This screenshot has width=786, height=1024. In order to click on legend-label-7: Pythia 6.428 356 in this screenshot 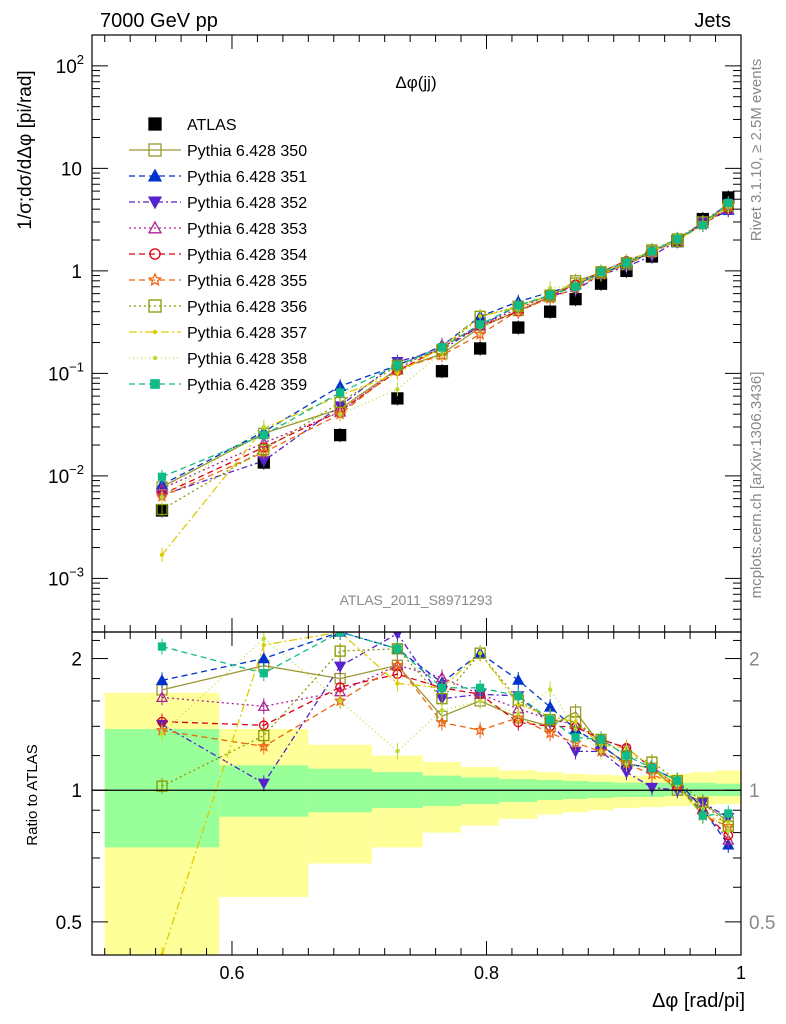, I will do `click(247, 307)`.